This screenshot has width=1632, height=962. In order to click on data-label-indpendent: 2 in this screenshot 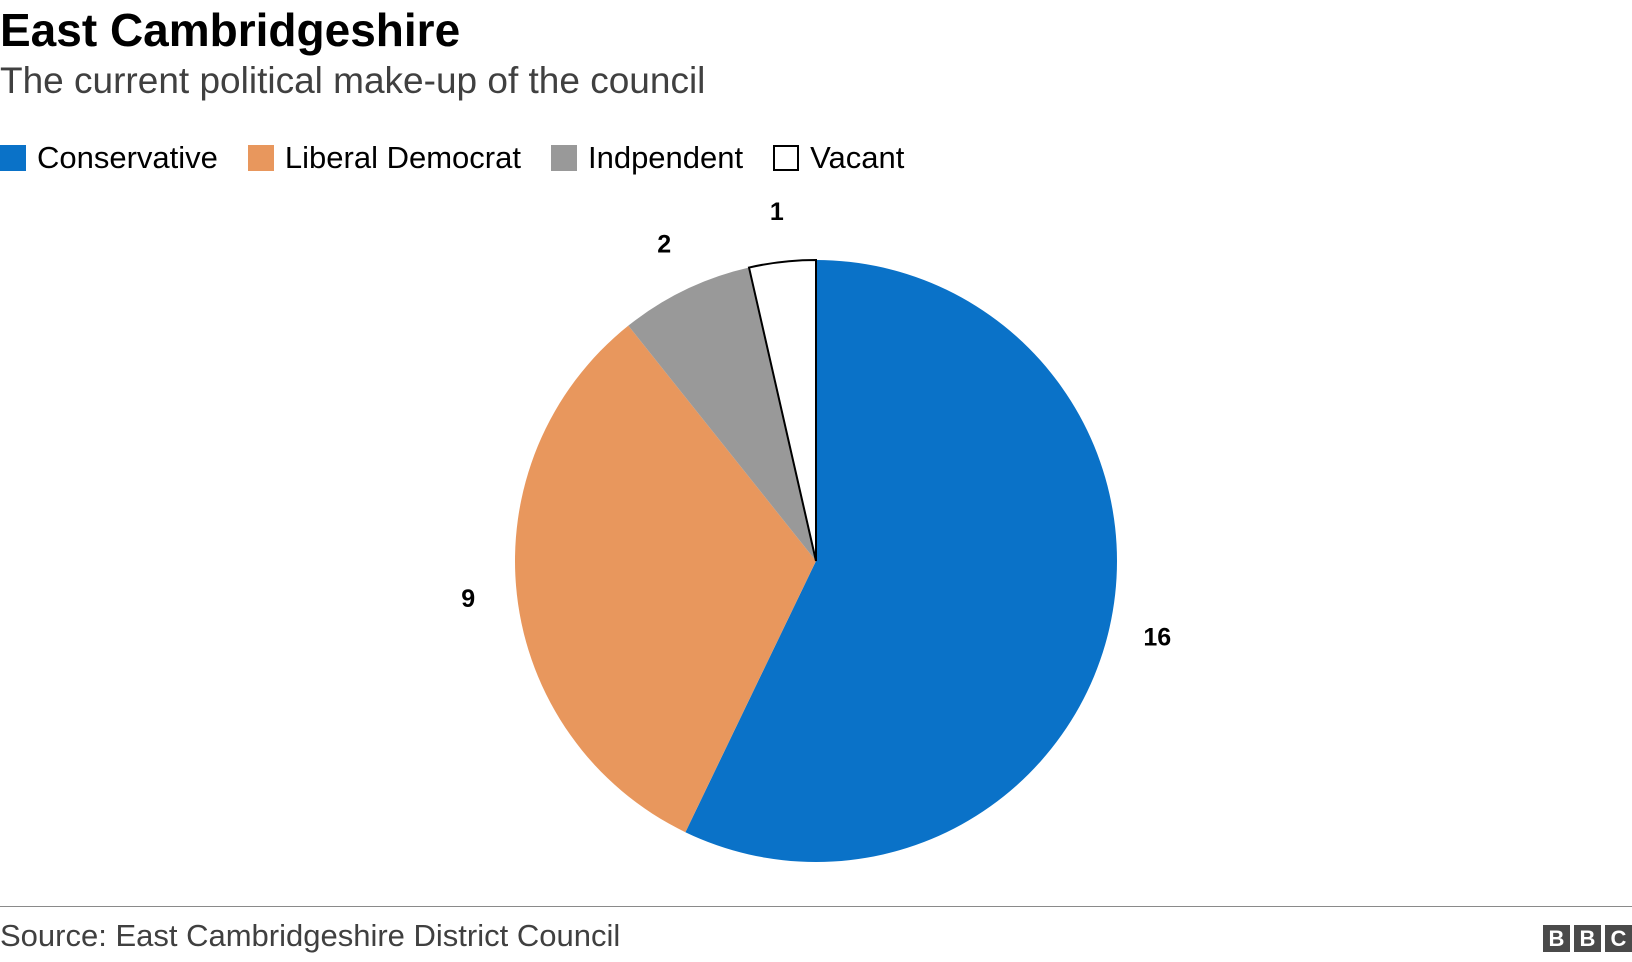, I will do `click(664, 244)`.